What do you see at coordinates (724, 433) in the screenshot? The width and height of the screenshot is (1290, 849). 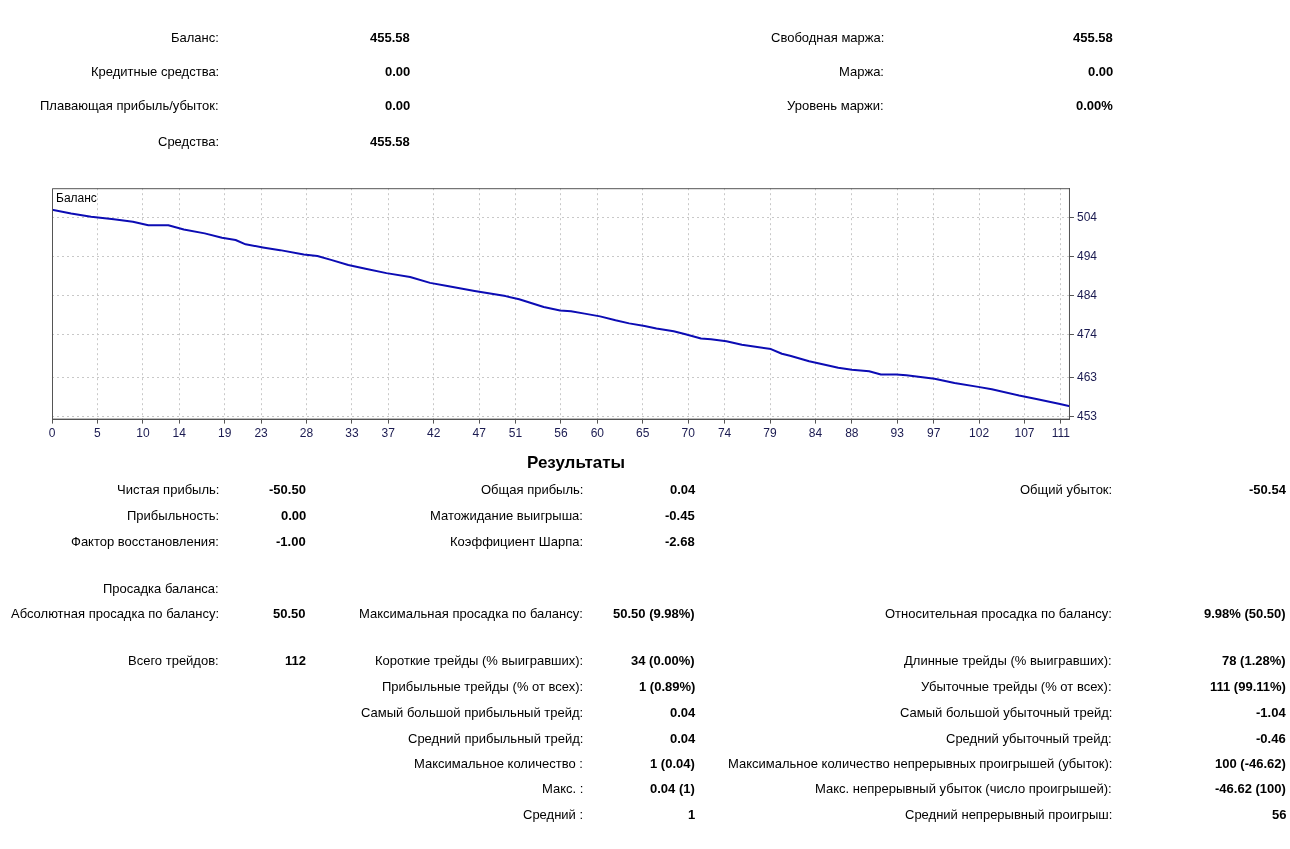 I see `x-tick-label: 74` at bounding box center [724, 433].